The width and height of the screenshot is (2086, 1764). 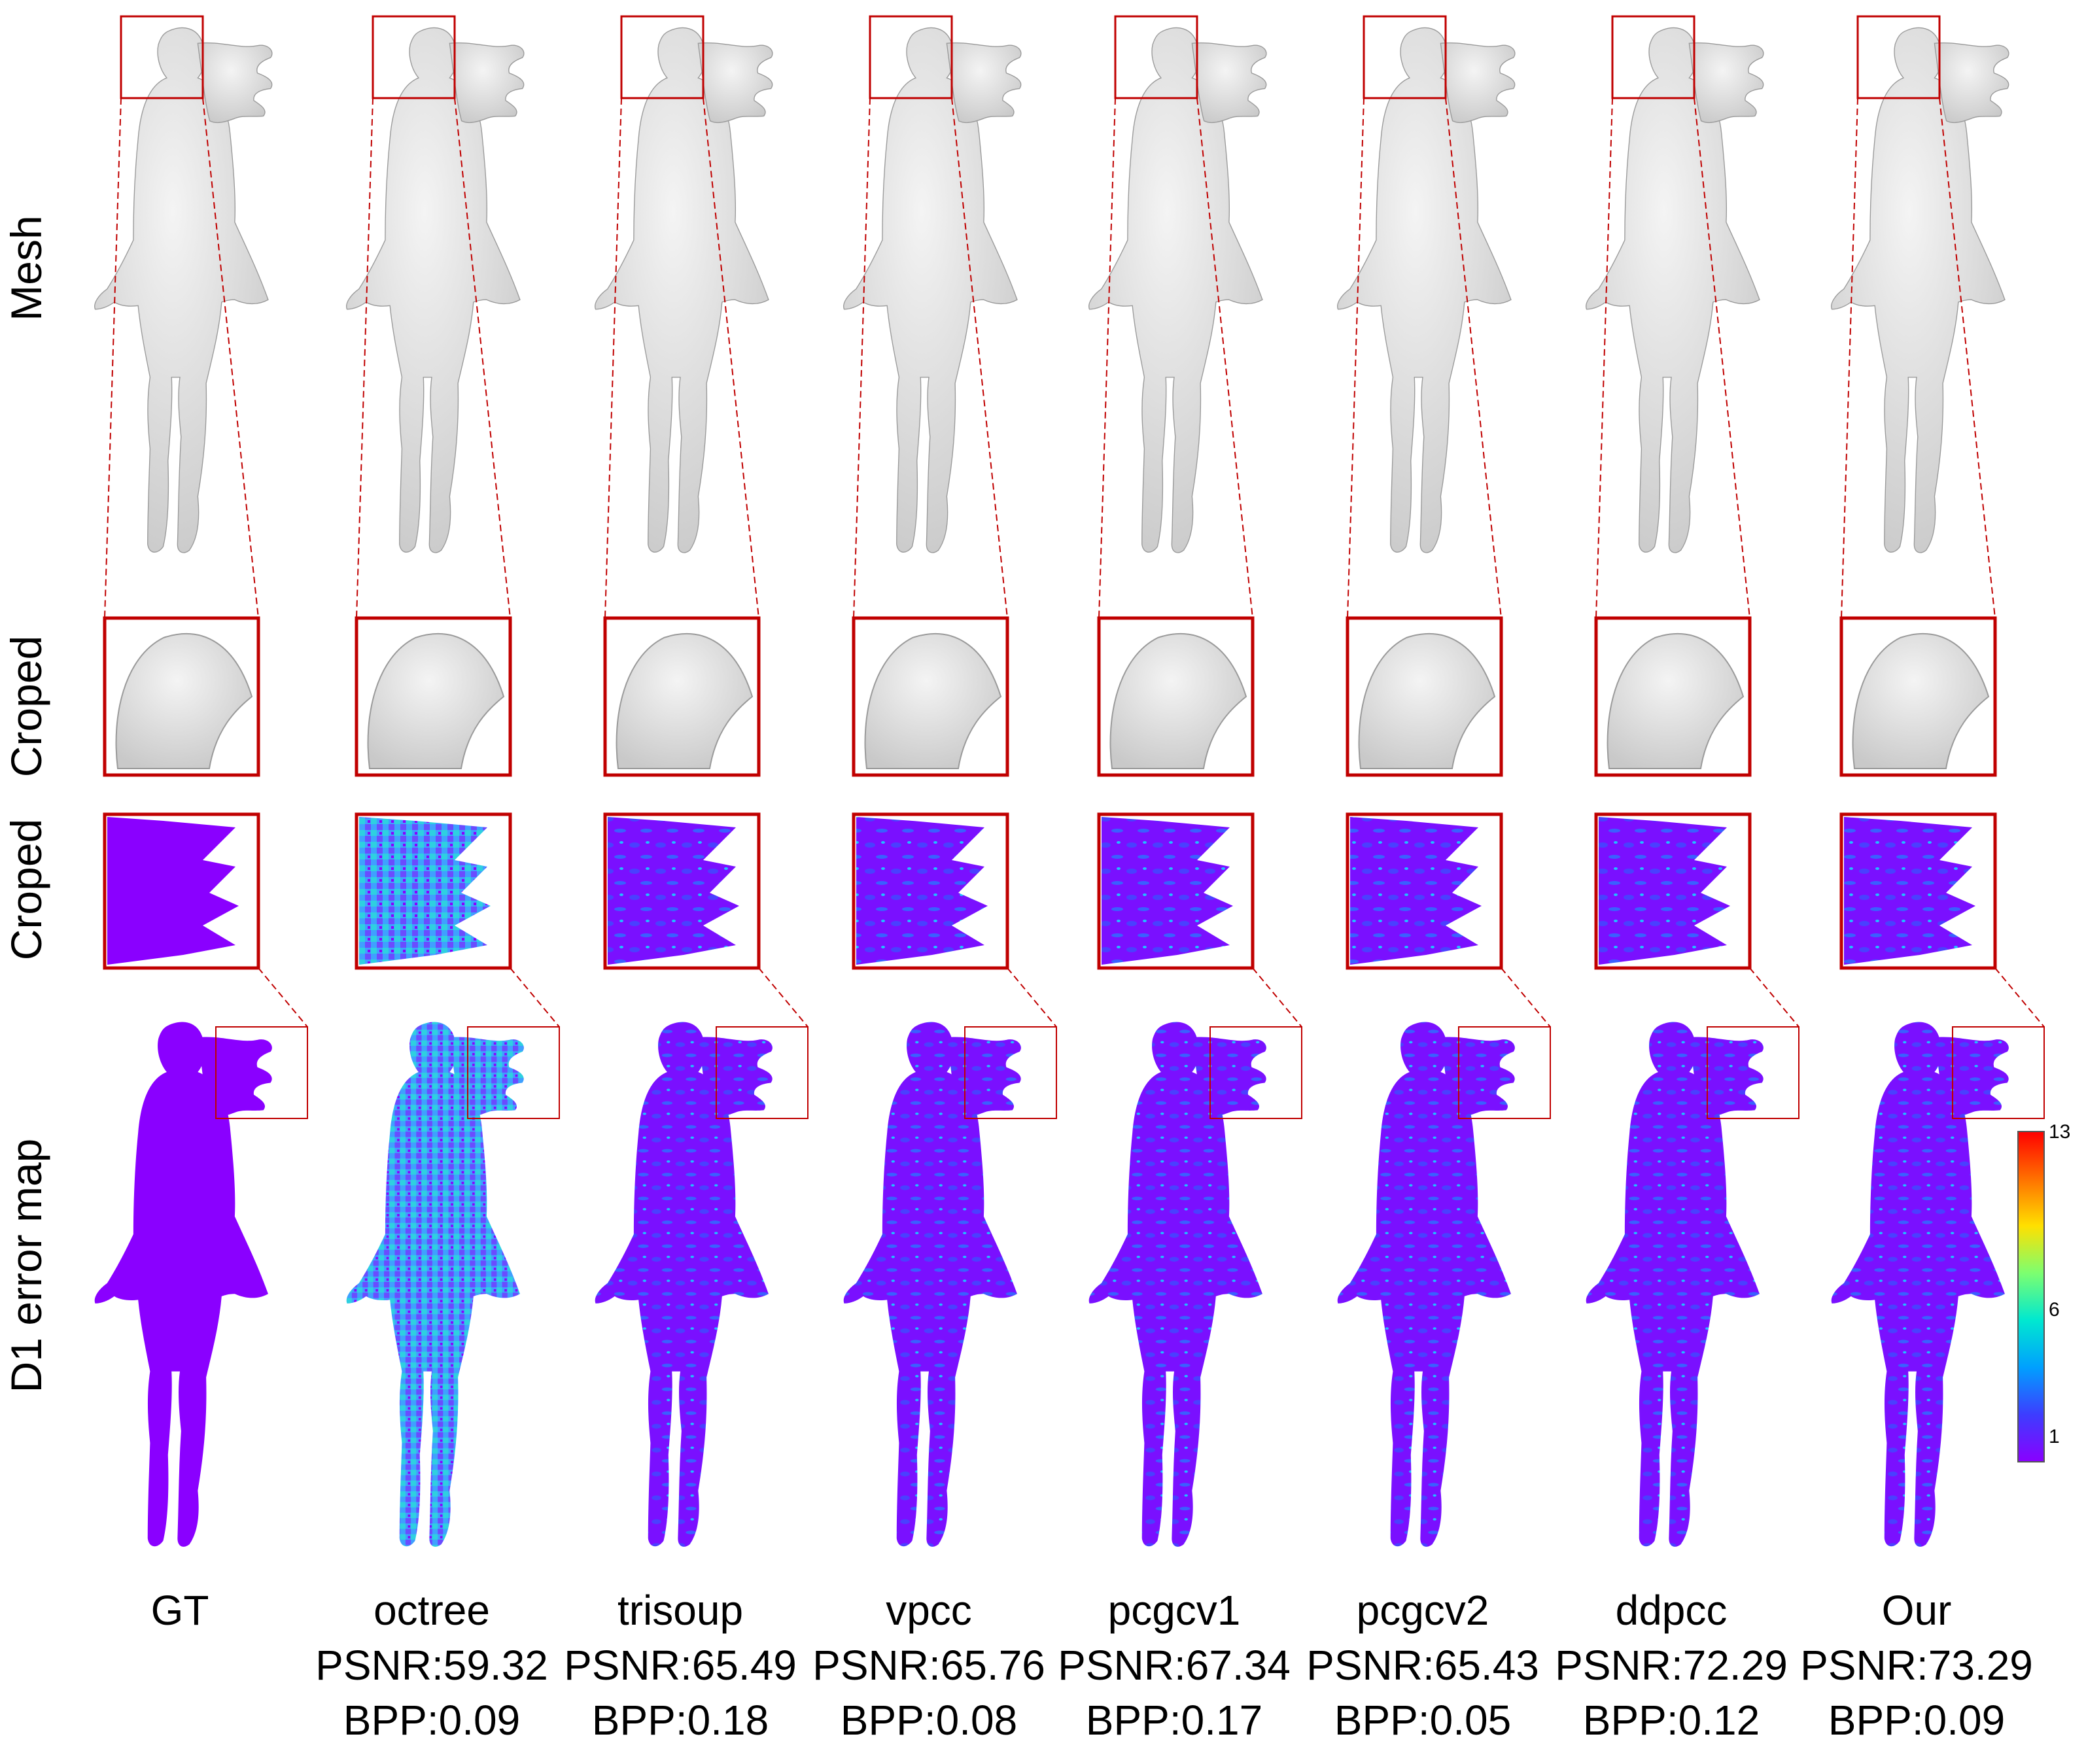 What do you see at coordinates (929, 1721) in the screenshot?
I see `caption-bpp: BPP:0.08` at bounding box center [929, 1721].